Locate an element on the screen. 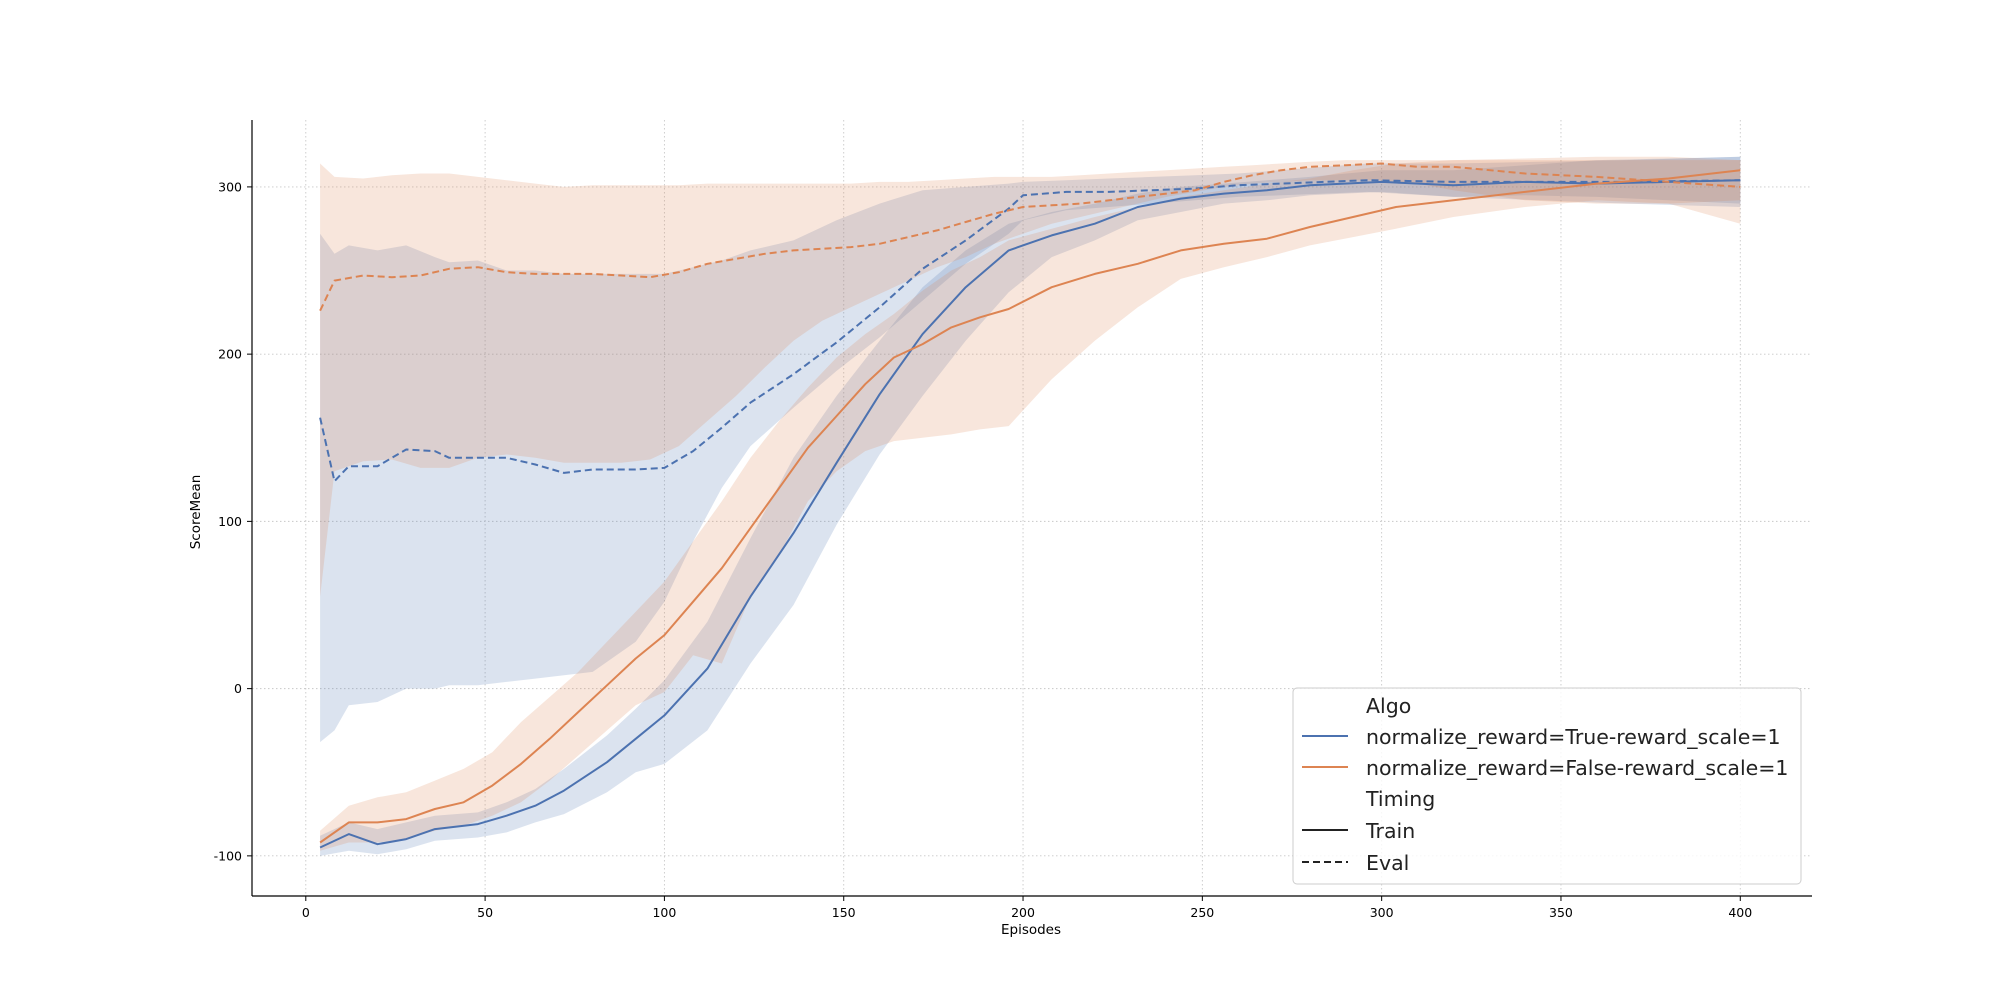  legend-entry-true: normalize_reward=True-reward_scale=1 is located at coordinates (1573, 737).